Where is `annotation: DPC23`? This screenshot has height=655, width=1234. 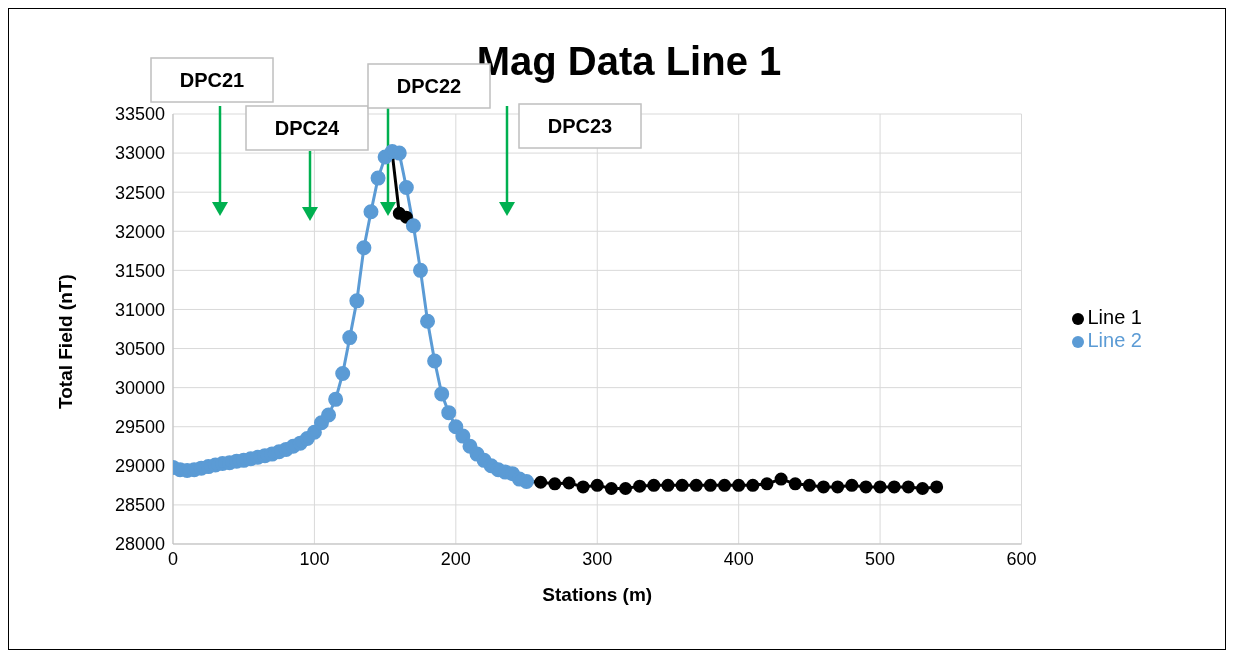
annotation: DPC23 is located at coordinates (580, 126).